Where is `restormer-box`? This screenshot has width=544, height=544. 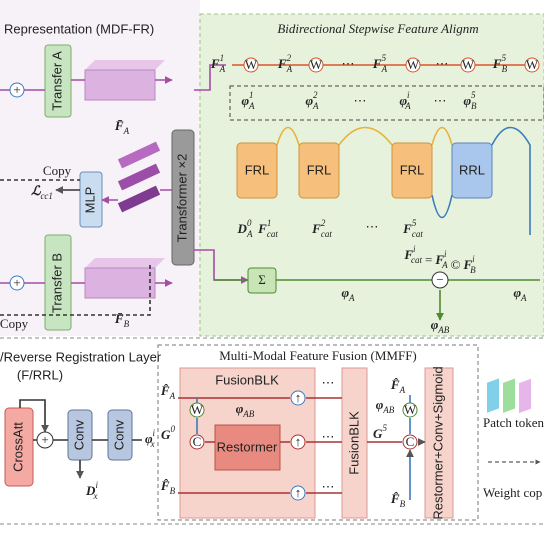
restormer-box is located at coordinates (247, 447).